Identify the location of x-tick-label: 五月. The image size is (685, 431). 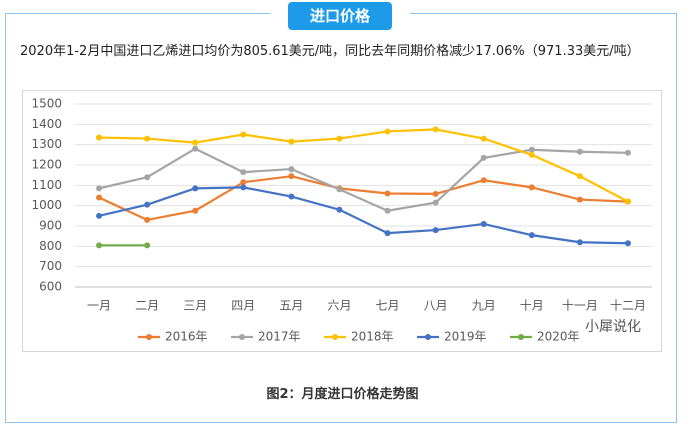
(291, 306).